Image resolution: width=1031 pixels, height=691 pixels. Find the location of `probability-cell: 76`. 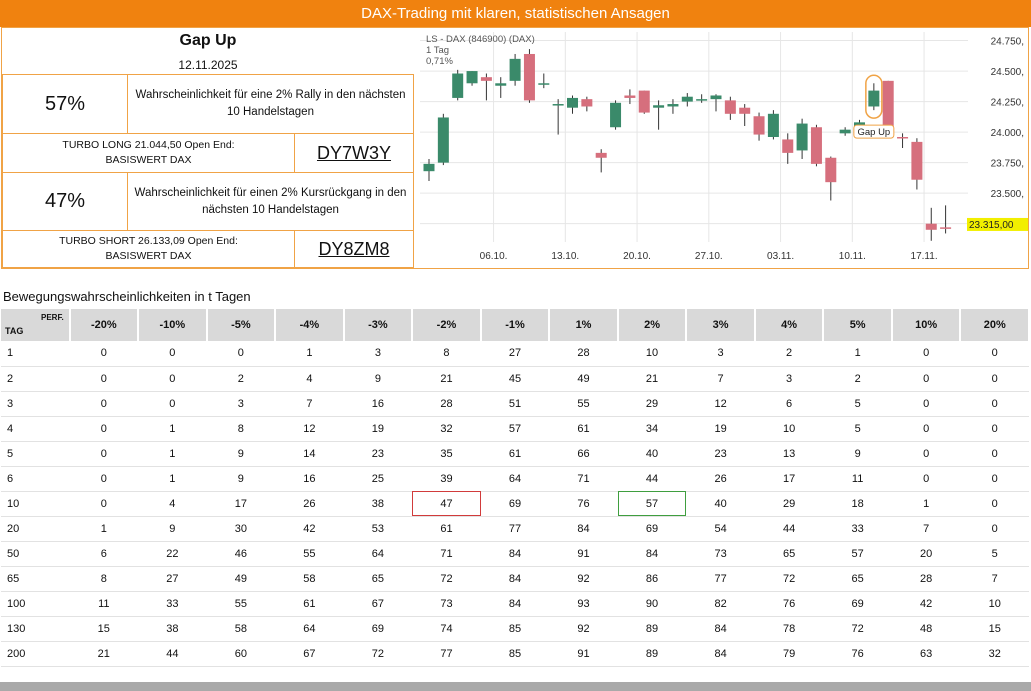

probability-cell: 76 is located at coordinates (583, 504).